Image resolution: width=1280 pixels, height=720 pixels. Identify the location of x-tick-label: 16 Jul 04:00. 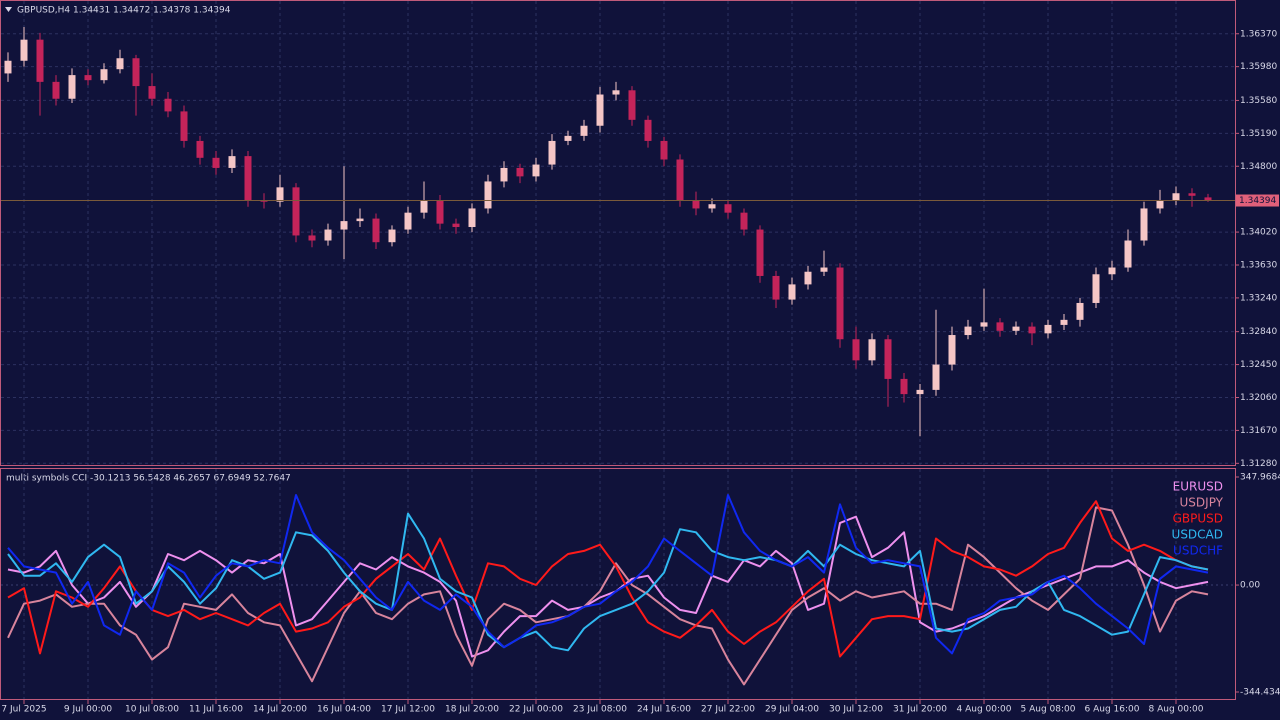
(344, 710).